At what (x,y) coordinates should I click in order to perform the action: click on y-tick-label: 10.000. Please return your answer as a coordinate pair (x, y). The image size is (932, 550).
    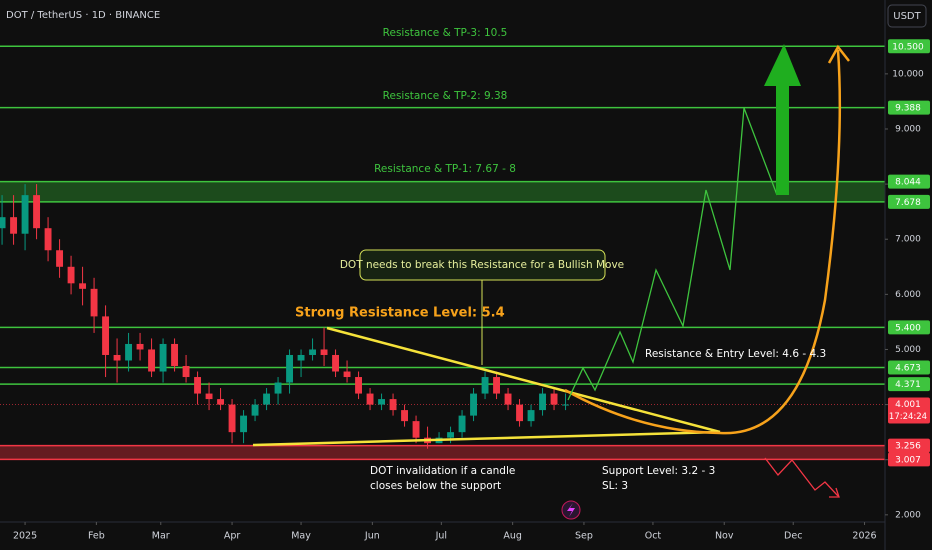
    Looking at the image, I should click on (908, 74).